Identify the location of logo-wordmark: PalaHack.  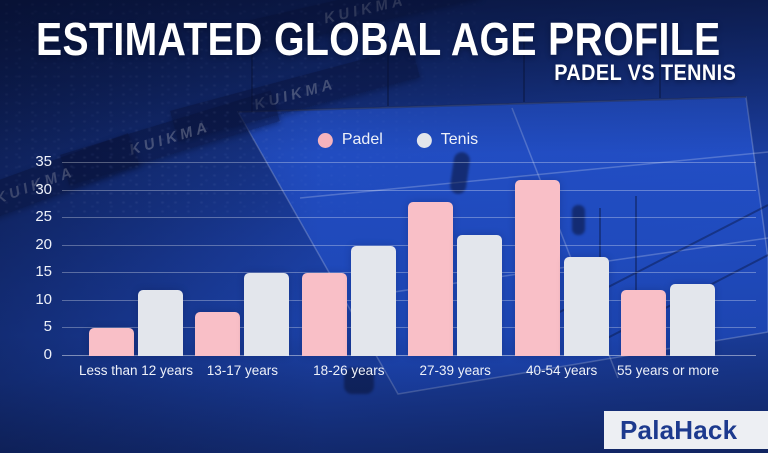
(678, 430).